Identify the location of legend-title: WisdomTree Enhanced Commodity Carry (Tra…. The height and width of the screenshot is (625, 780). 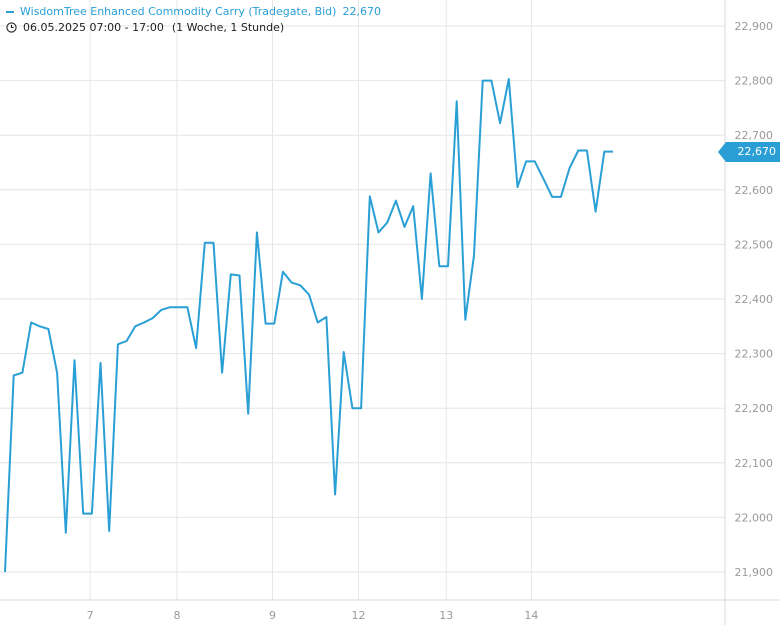
(178, 11).